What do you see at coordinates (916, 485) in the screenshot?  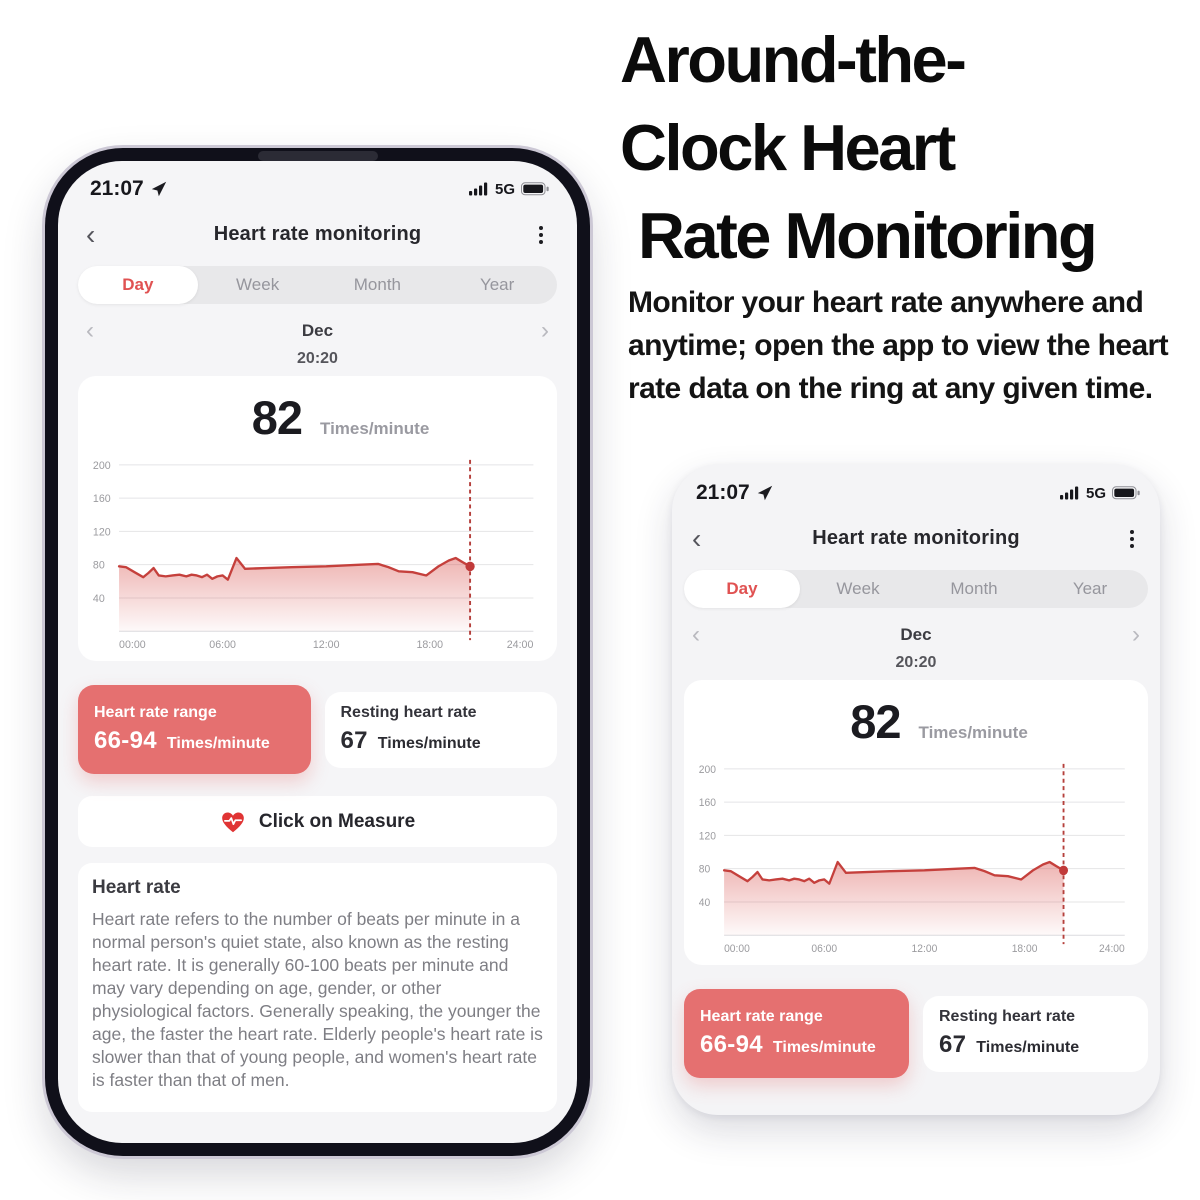 I see `status-bar: 21:07 5G` at bounding box center [916, 485].